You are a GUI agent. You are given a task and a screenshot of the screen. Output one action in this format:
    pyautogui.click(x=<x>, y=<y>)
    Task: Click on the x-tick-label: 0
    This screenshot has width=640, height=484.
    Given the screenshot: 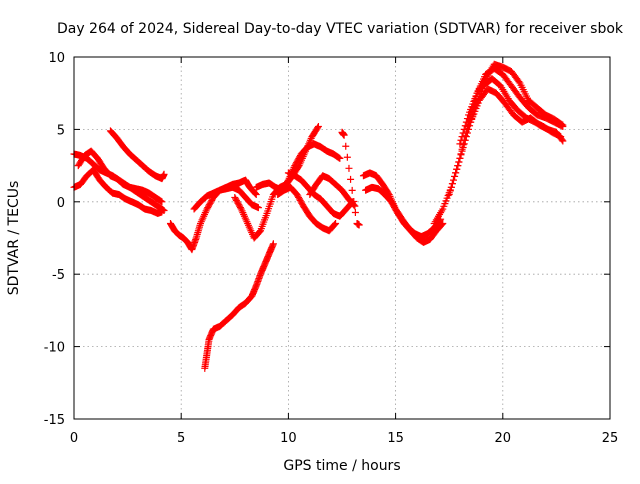 What is the action you would take?
    pyautogui.click(x=74, y=438)
    